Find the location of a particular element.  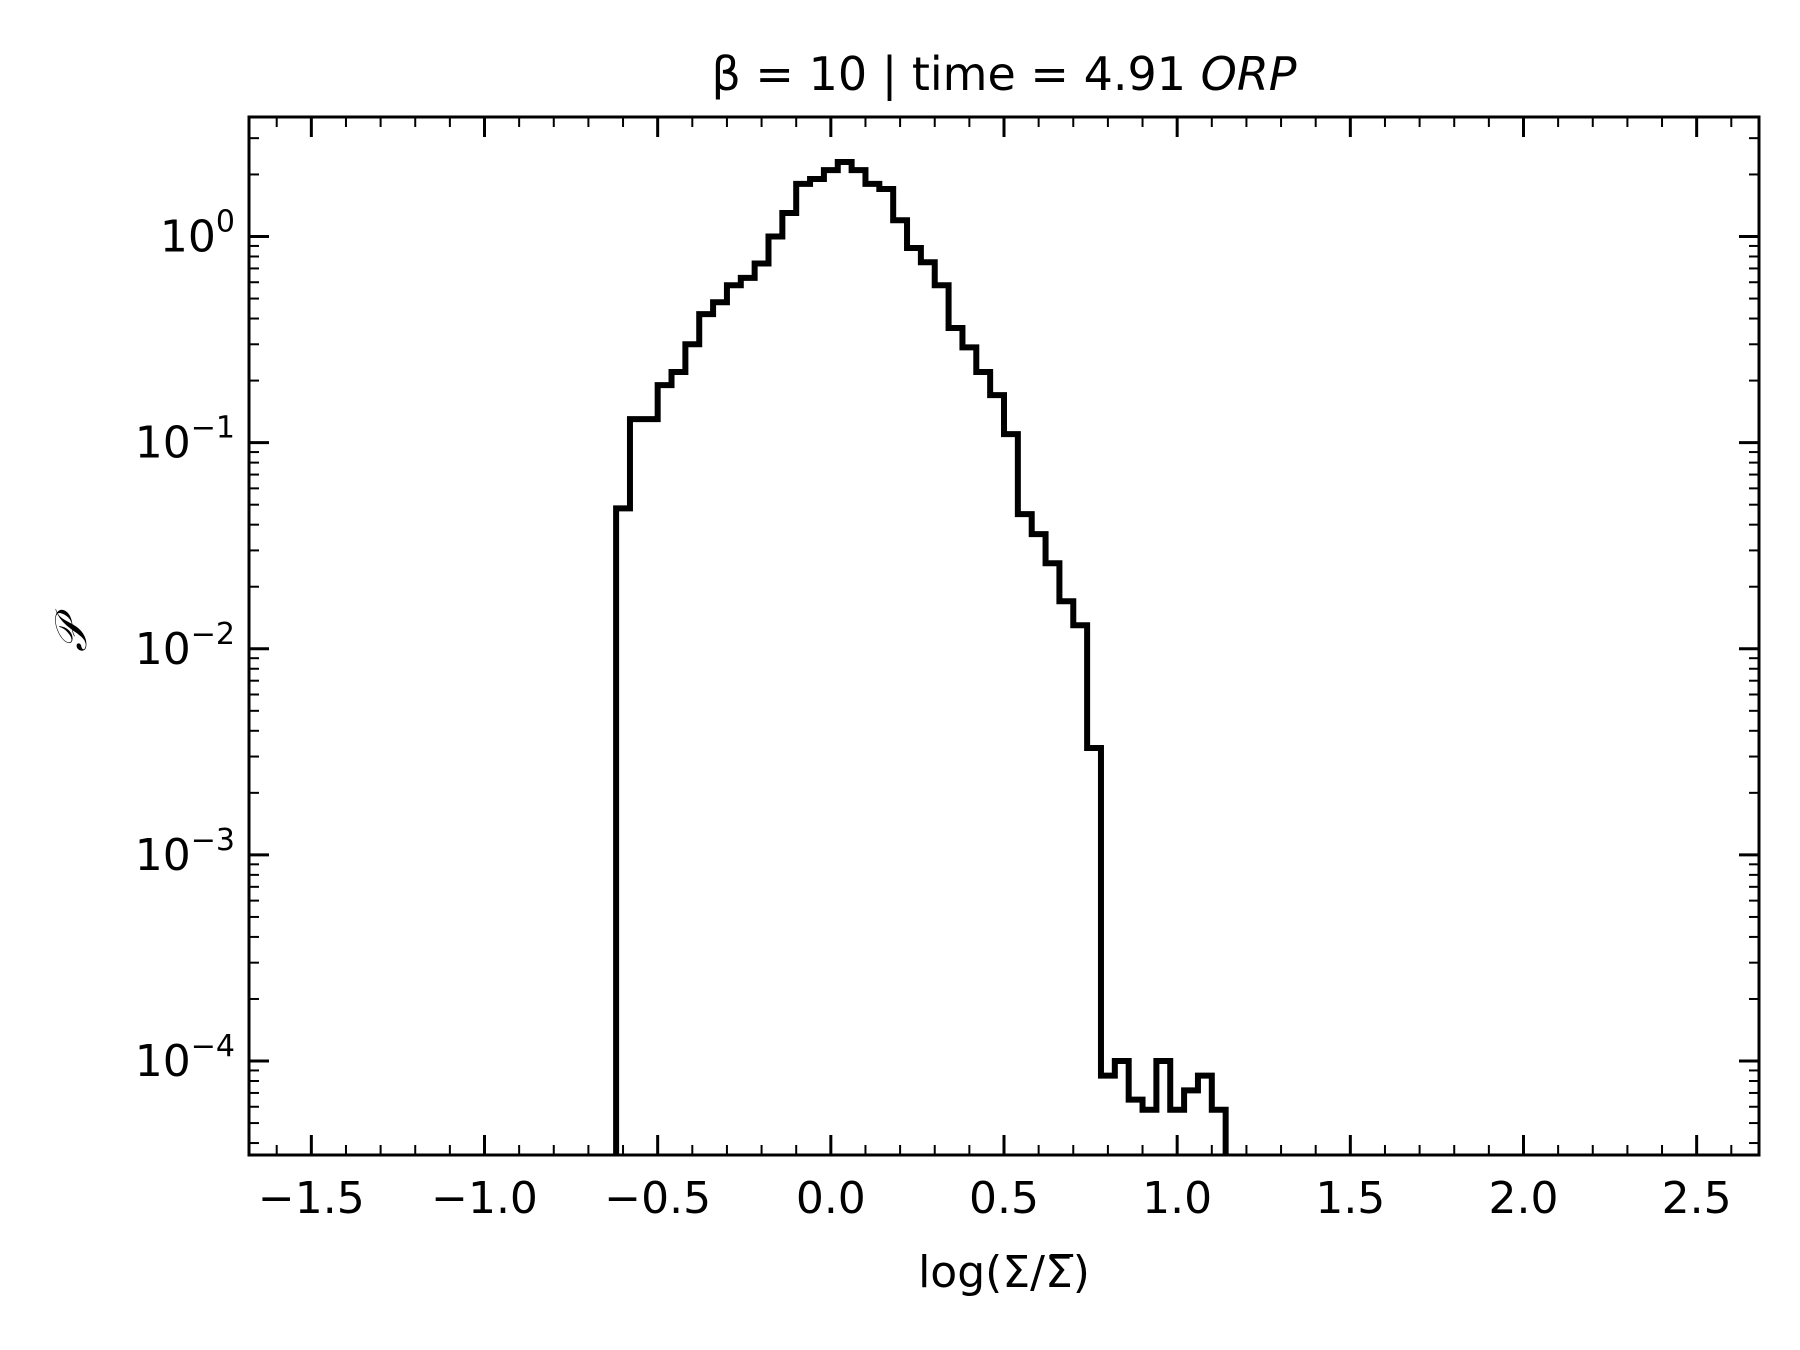

chart-title-emphasis: ORP is located at coordinates (1249, 74).